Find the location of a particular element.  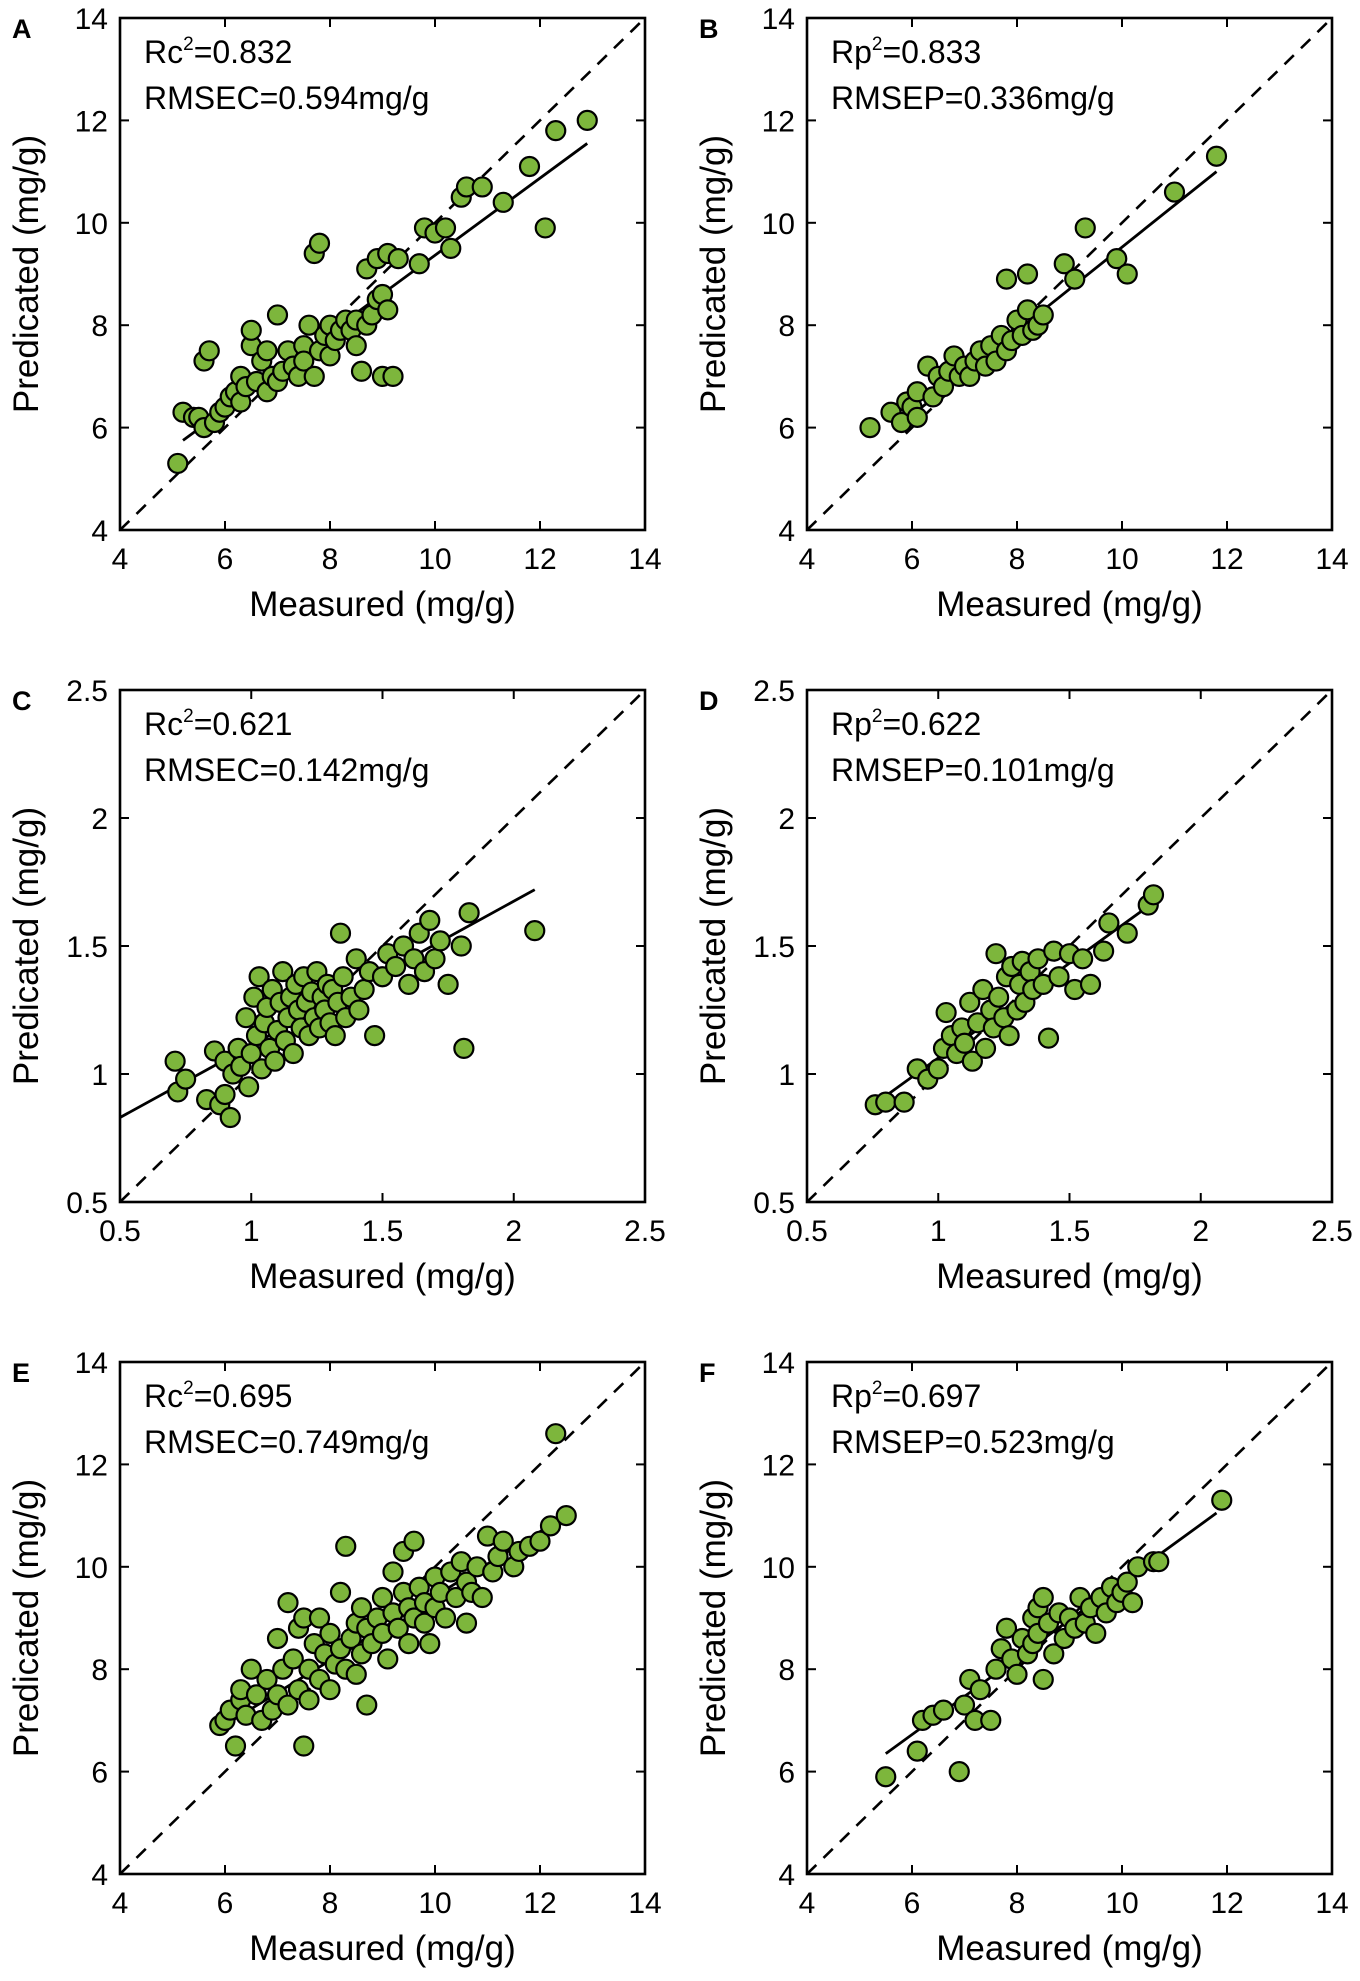

x-tick-label-a-3: 10 is located at coordinates (434, 559).